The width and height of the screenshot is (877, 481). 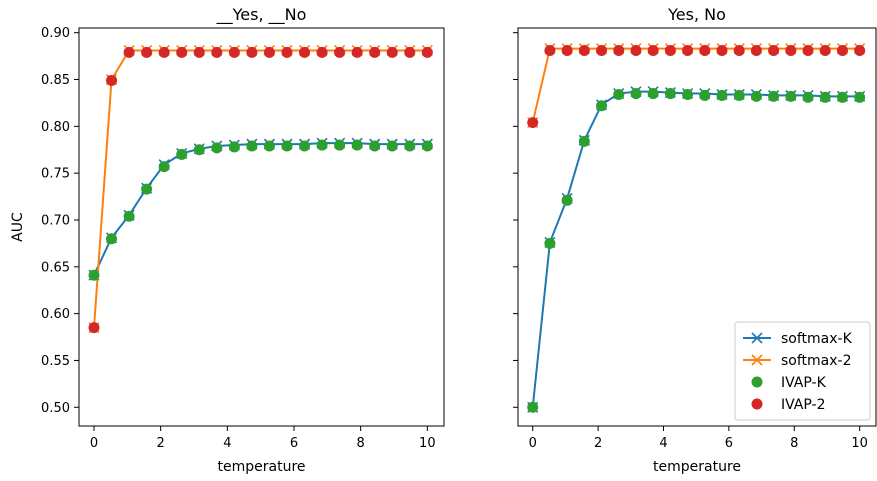 I want to click on y-tick-label: 0.50, so click(x=55, y=408).